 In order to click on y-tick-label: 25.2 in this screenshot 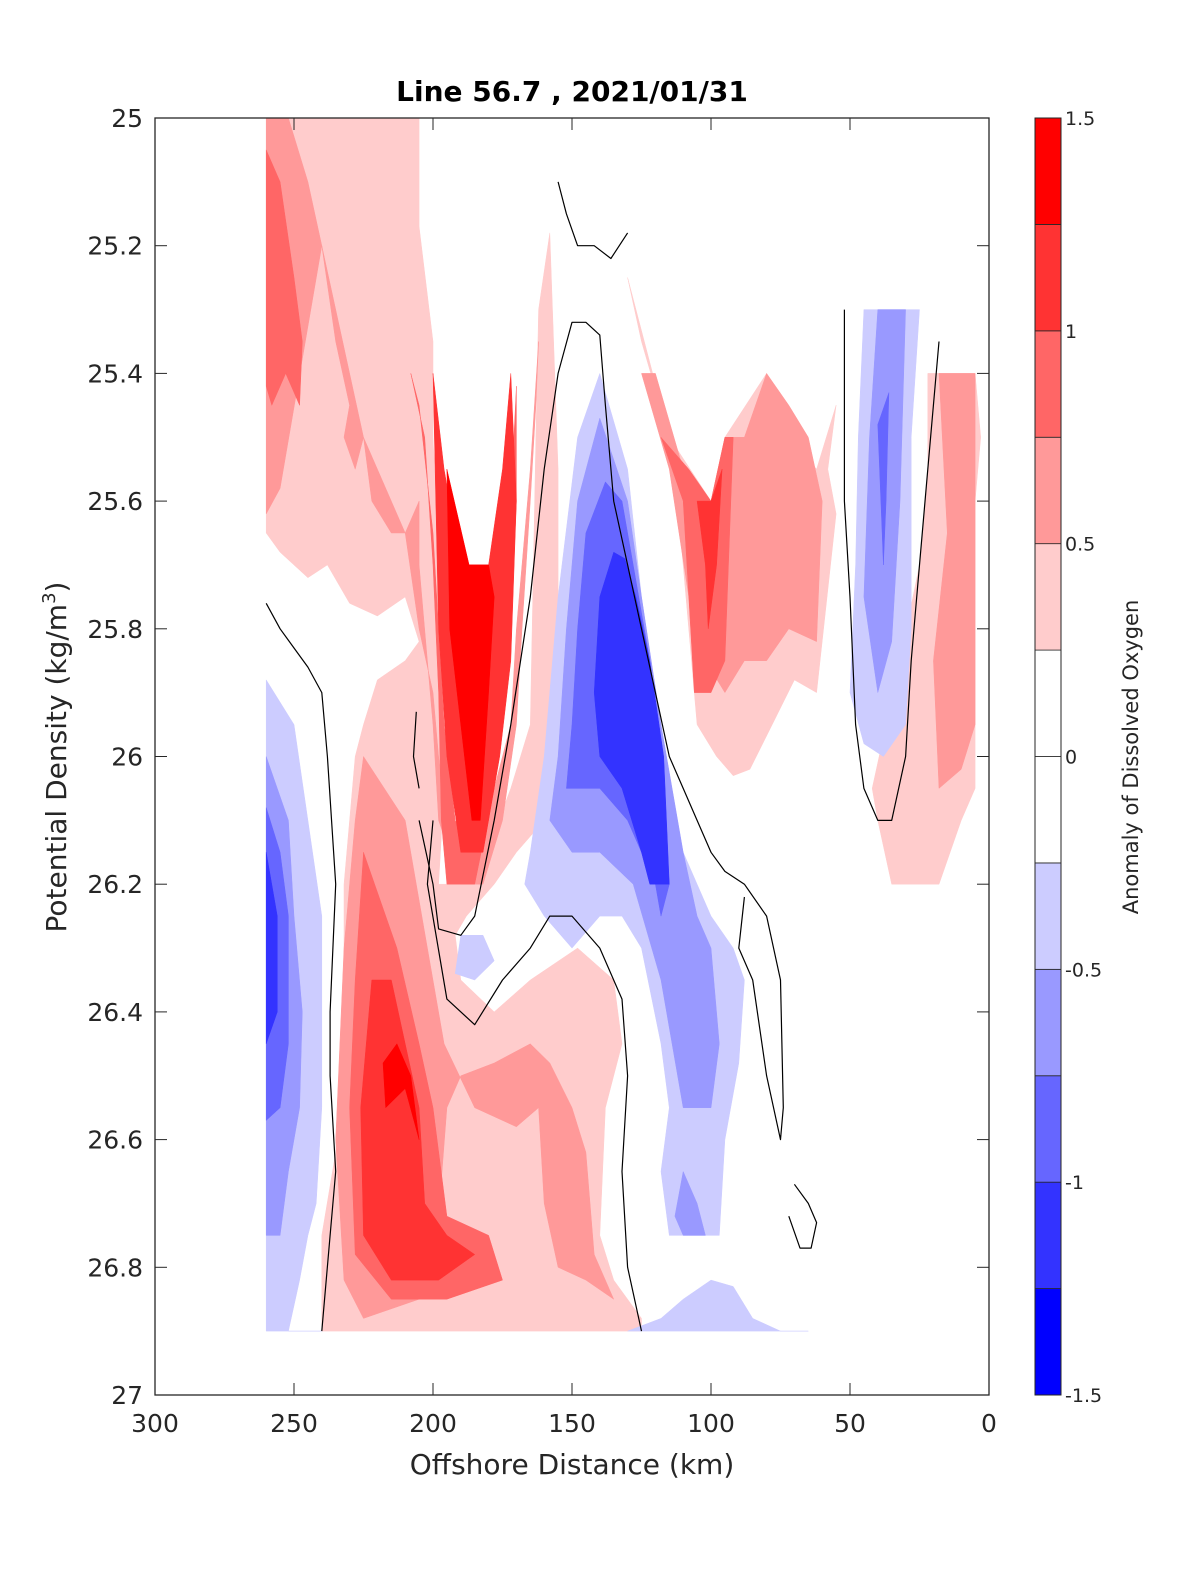, I will do `click(115, 246)`.